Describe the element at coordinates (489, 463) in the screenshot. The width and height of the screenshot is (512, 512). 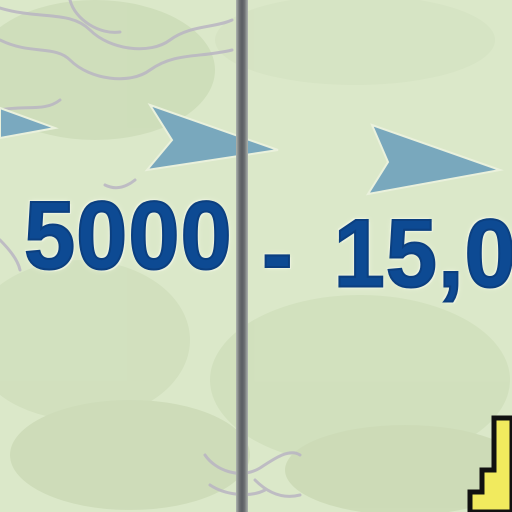
I see `yellow-boundary-area` at that location.